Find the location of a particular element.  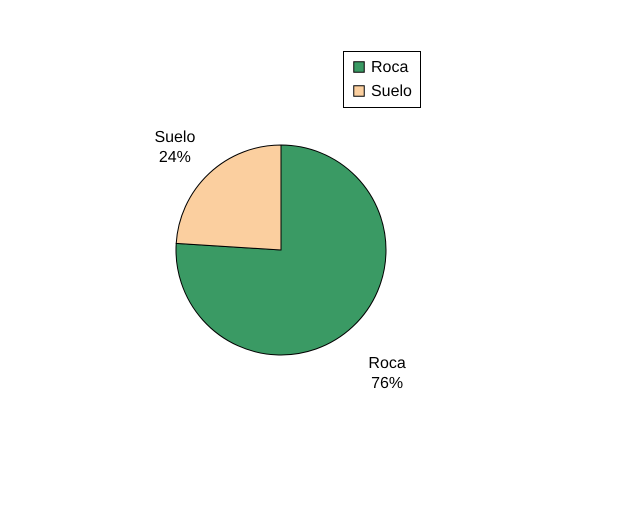

data-label: 24% is located at coordinates (174, 157).